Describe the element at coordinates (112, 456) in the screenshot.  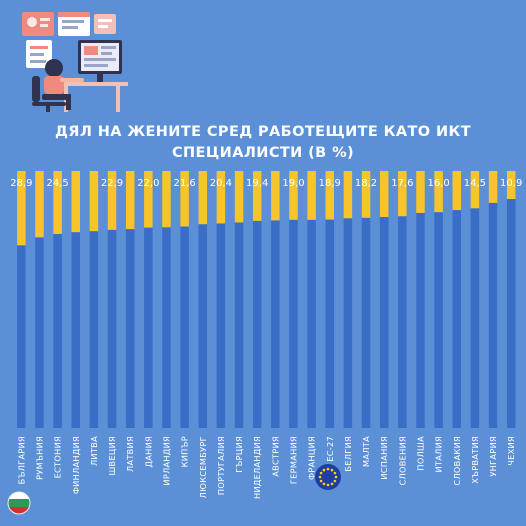
I see `category-label-5: ШВЕЦИЯ` at that location.